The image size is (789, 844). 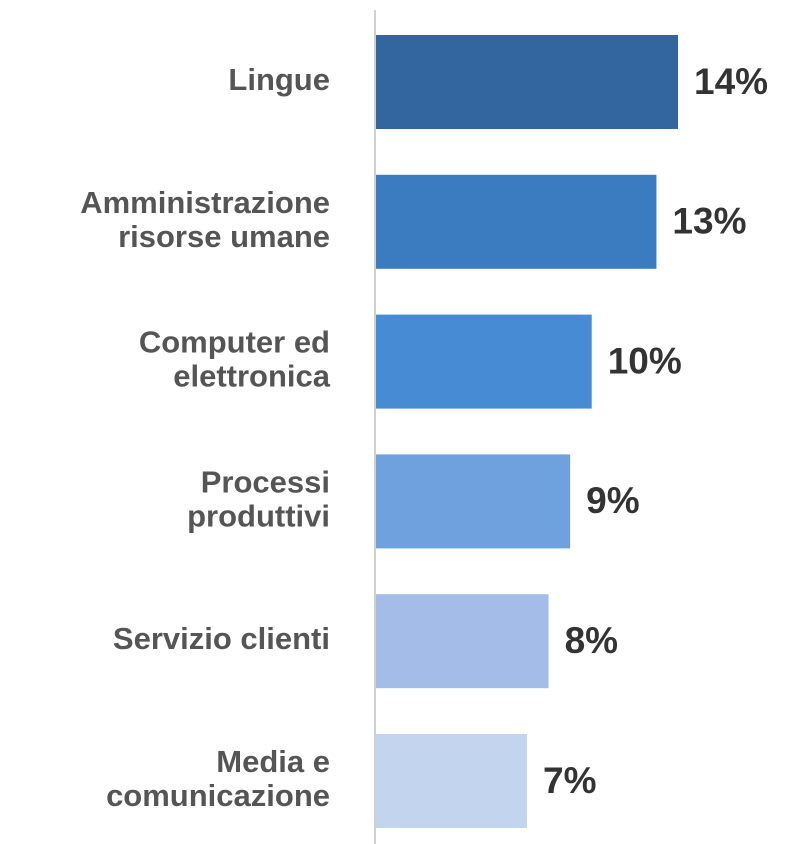 I want to click on value-label: 10%, so click(x=645, y=360).